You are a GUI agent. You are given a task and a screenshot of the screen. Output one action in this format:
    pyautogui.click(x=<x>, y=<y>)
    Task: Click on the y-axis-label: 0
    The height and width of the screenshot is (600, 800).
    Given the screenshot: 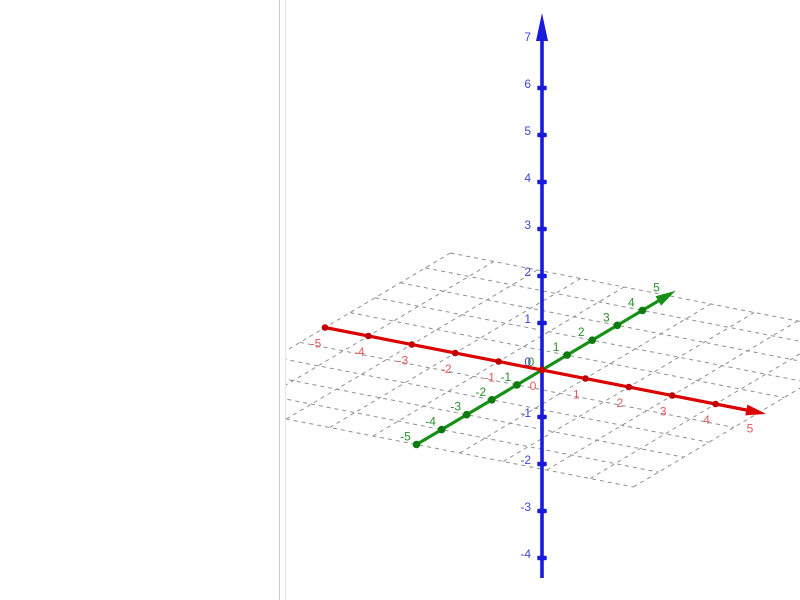 What is the action you would take?
    pyautogui.click(x=531, y=362)
    